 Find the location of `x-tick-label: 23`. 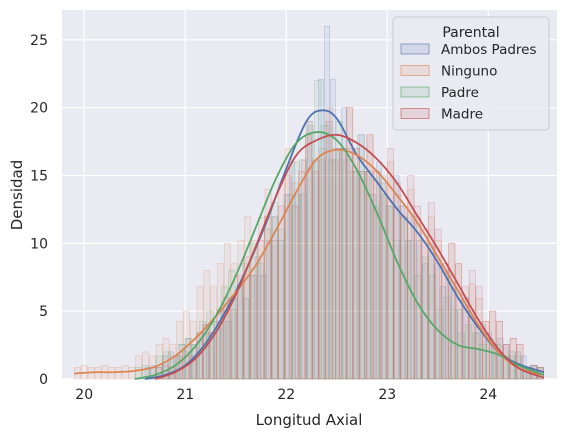

x-tick-label: 23 is located at coordinates (387, 395).